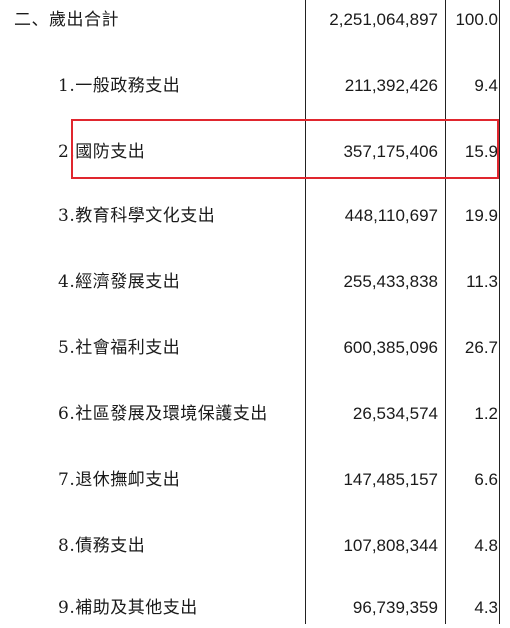 Image resolution: width=510 pixels, height=628 pixels. What do you see at coordinates (486, 413) in the screenshot?
I see `row-percent: 1.2` at bounding box center [486, 413].